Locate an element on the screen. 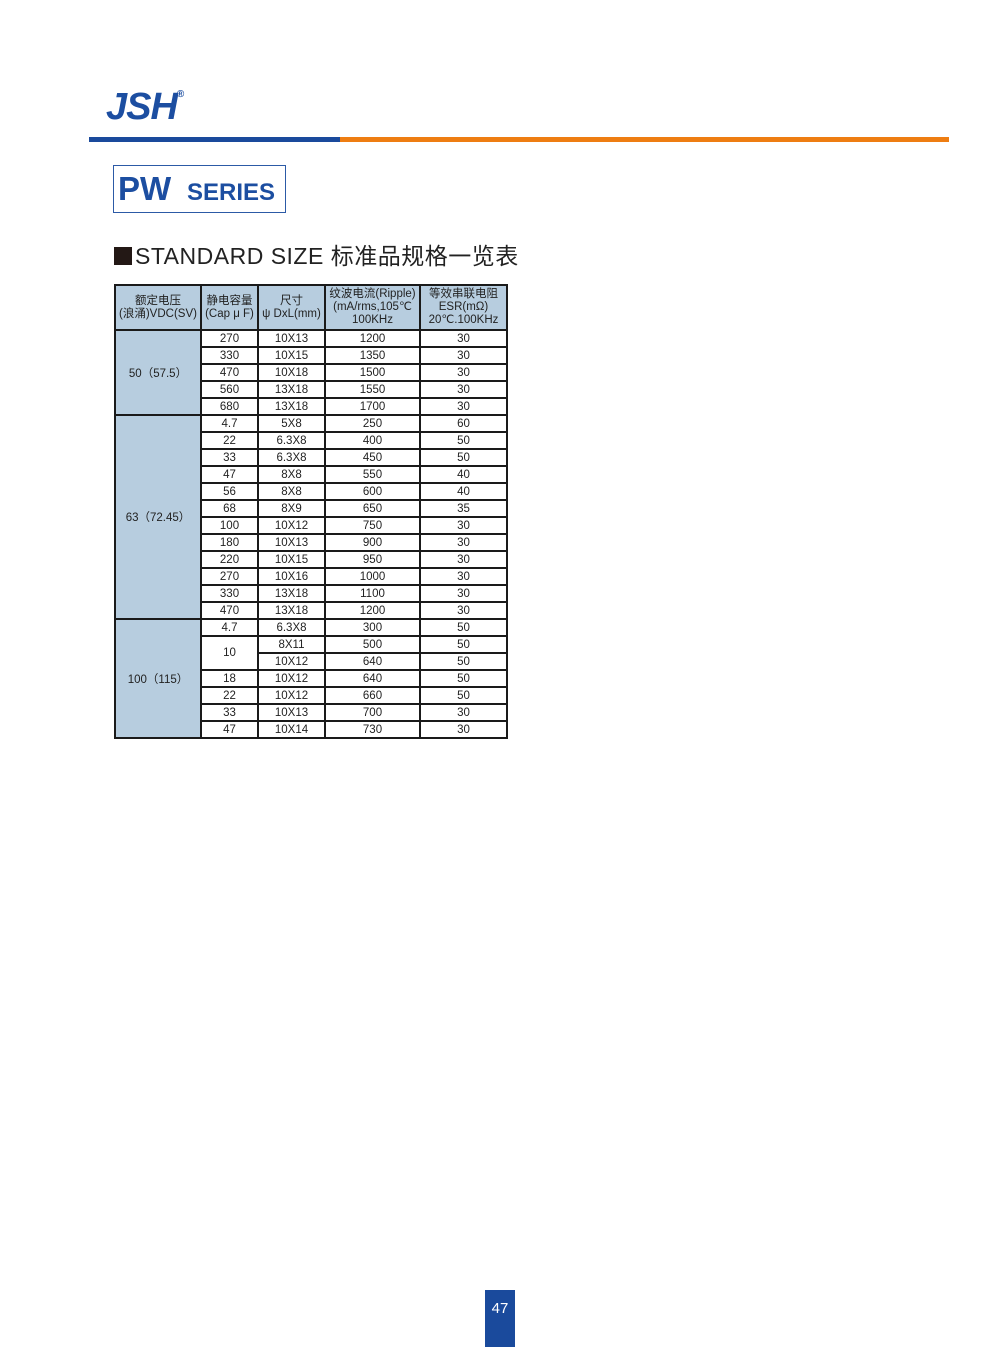 This screenshot has height=1347, width=1000. size-cell: 10X18 is located at coordinates (291, 372).